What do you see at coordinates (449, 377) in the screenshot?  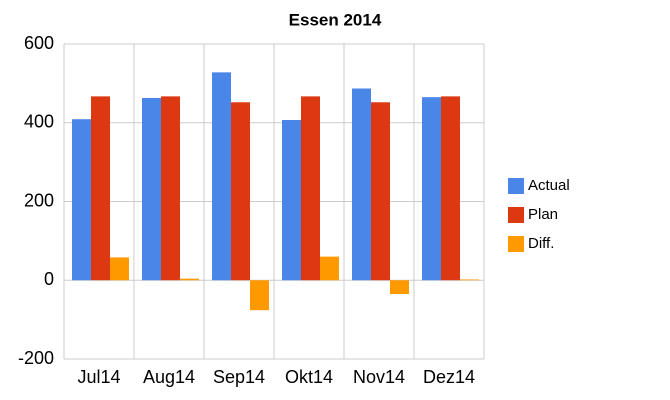 I see `x-tick-label: Dez14` at bounding box center [449, 377].